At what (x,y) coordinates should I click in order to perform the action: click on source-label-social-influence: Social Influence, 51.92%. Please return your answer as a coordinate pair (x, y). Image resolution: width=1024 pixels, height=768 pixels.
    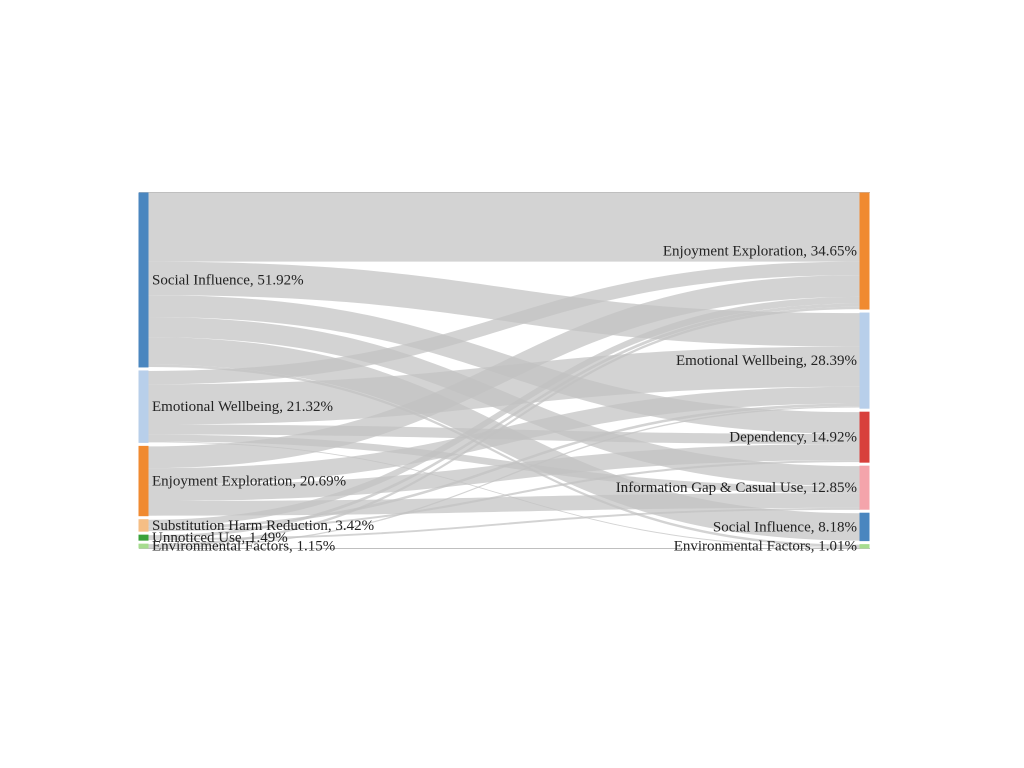
    Looking at the image, I should click on (228, 280).